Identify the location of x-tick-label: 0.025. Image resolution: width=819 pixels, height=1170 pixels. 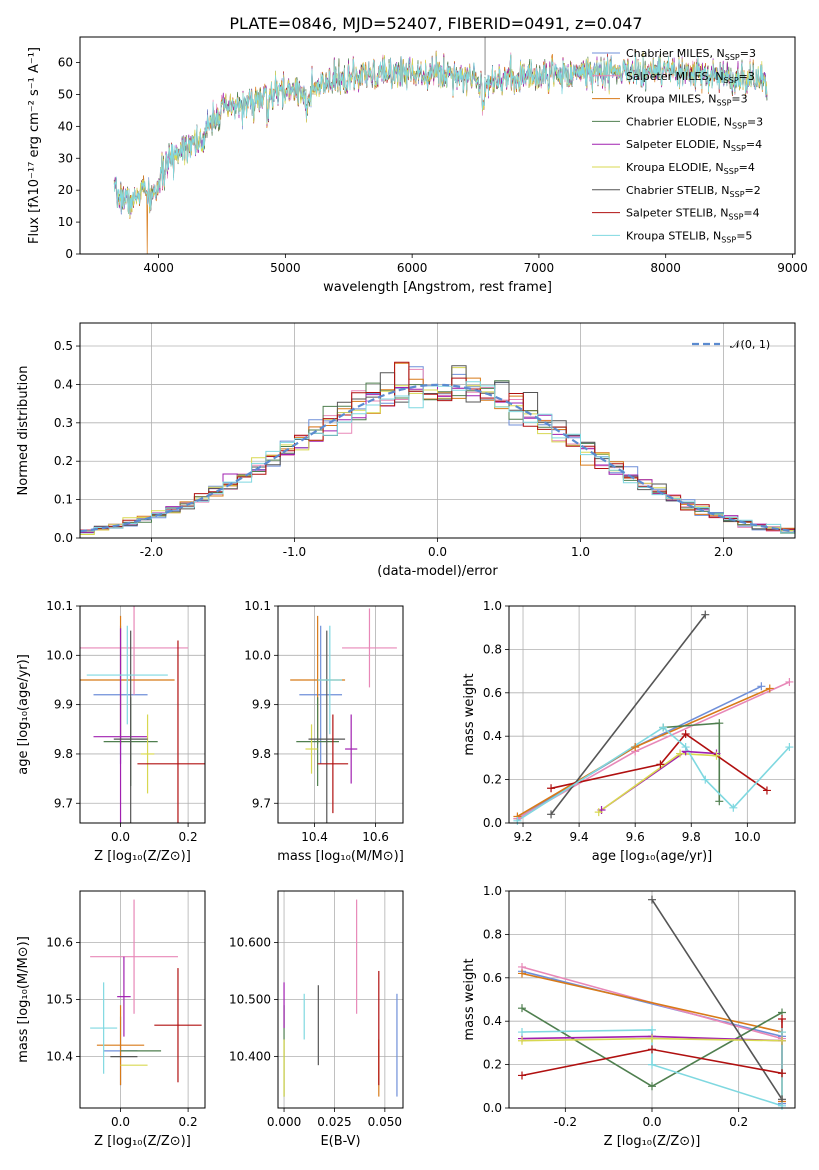
(334, 1122).